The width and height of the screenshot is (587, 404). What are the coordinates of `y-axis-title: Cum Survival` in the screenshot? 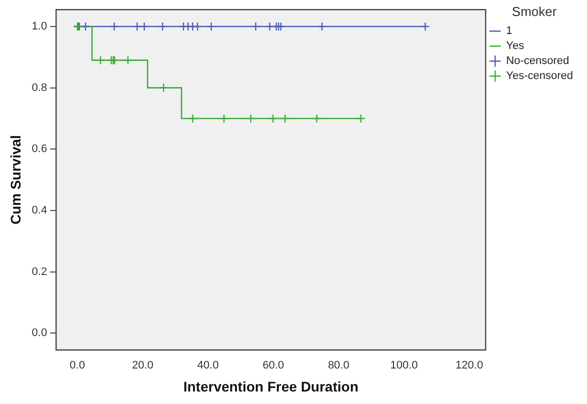 It's located at (15, 180).